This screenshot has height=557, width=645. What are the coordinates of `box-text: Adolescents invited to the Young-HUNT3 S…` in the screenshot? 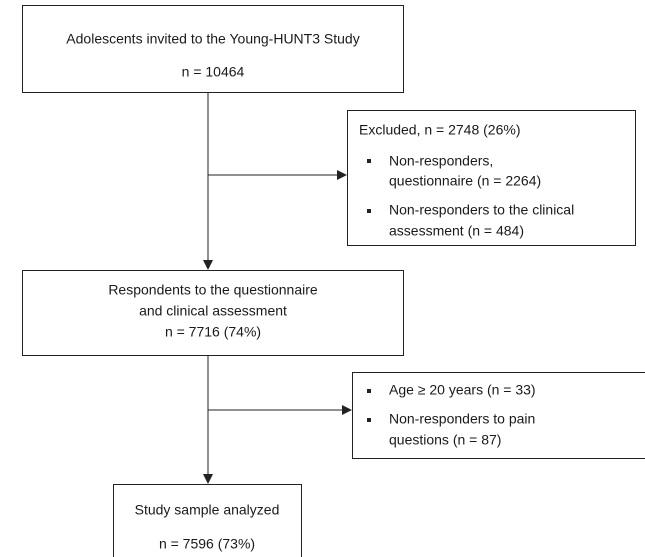 It's located at (212, 39).